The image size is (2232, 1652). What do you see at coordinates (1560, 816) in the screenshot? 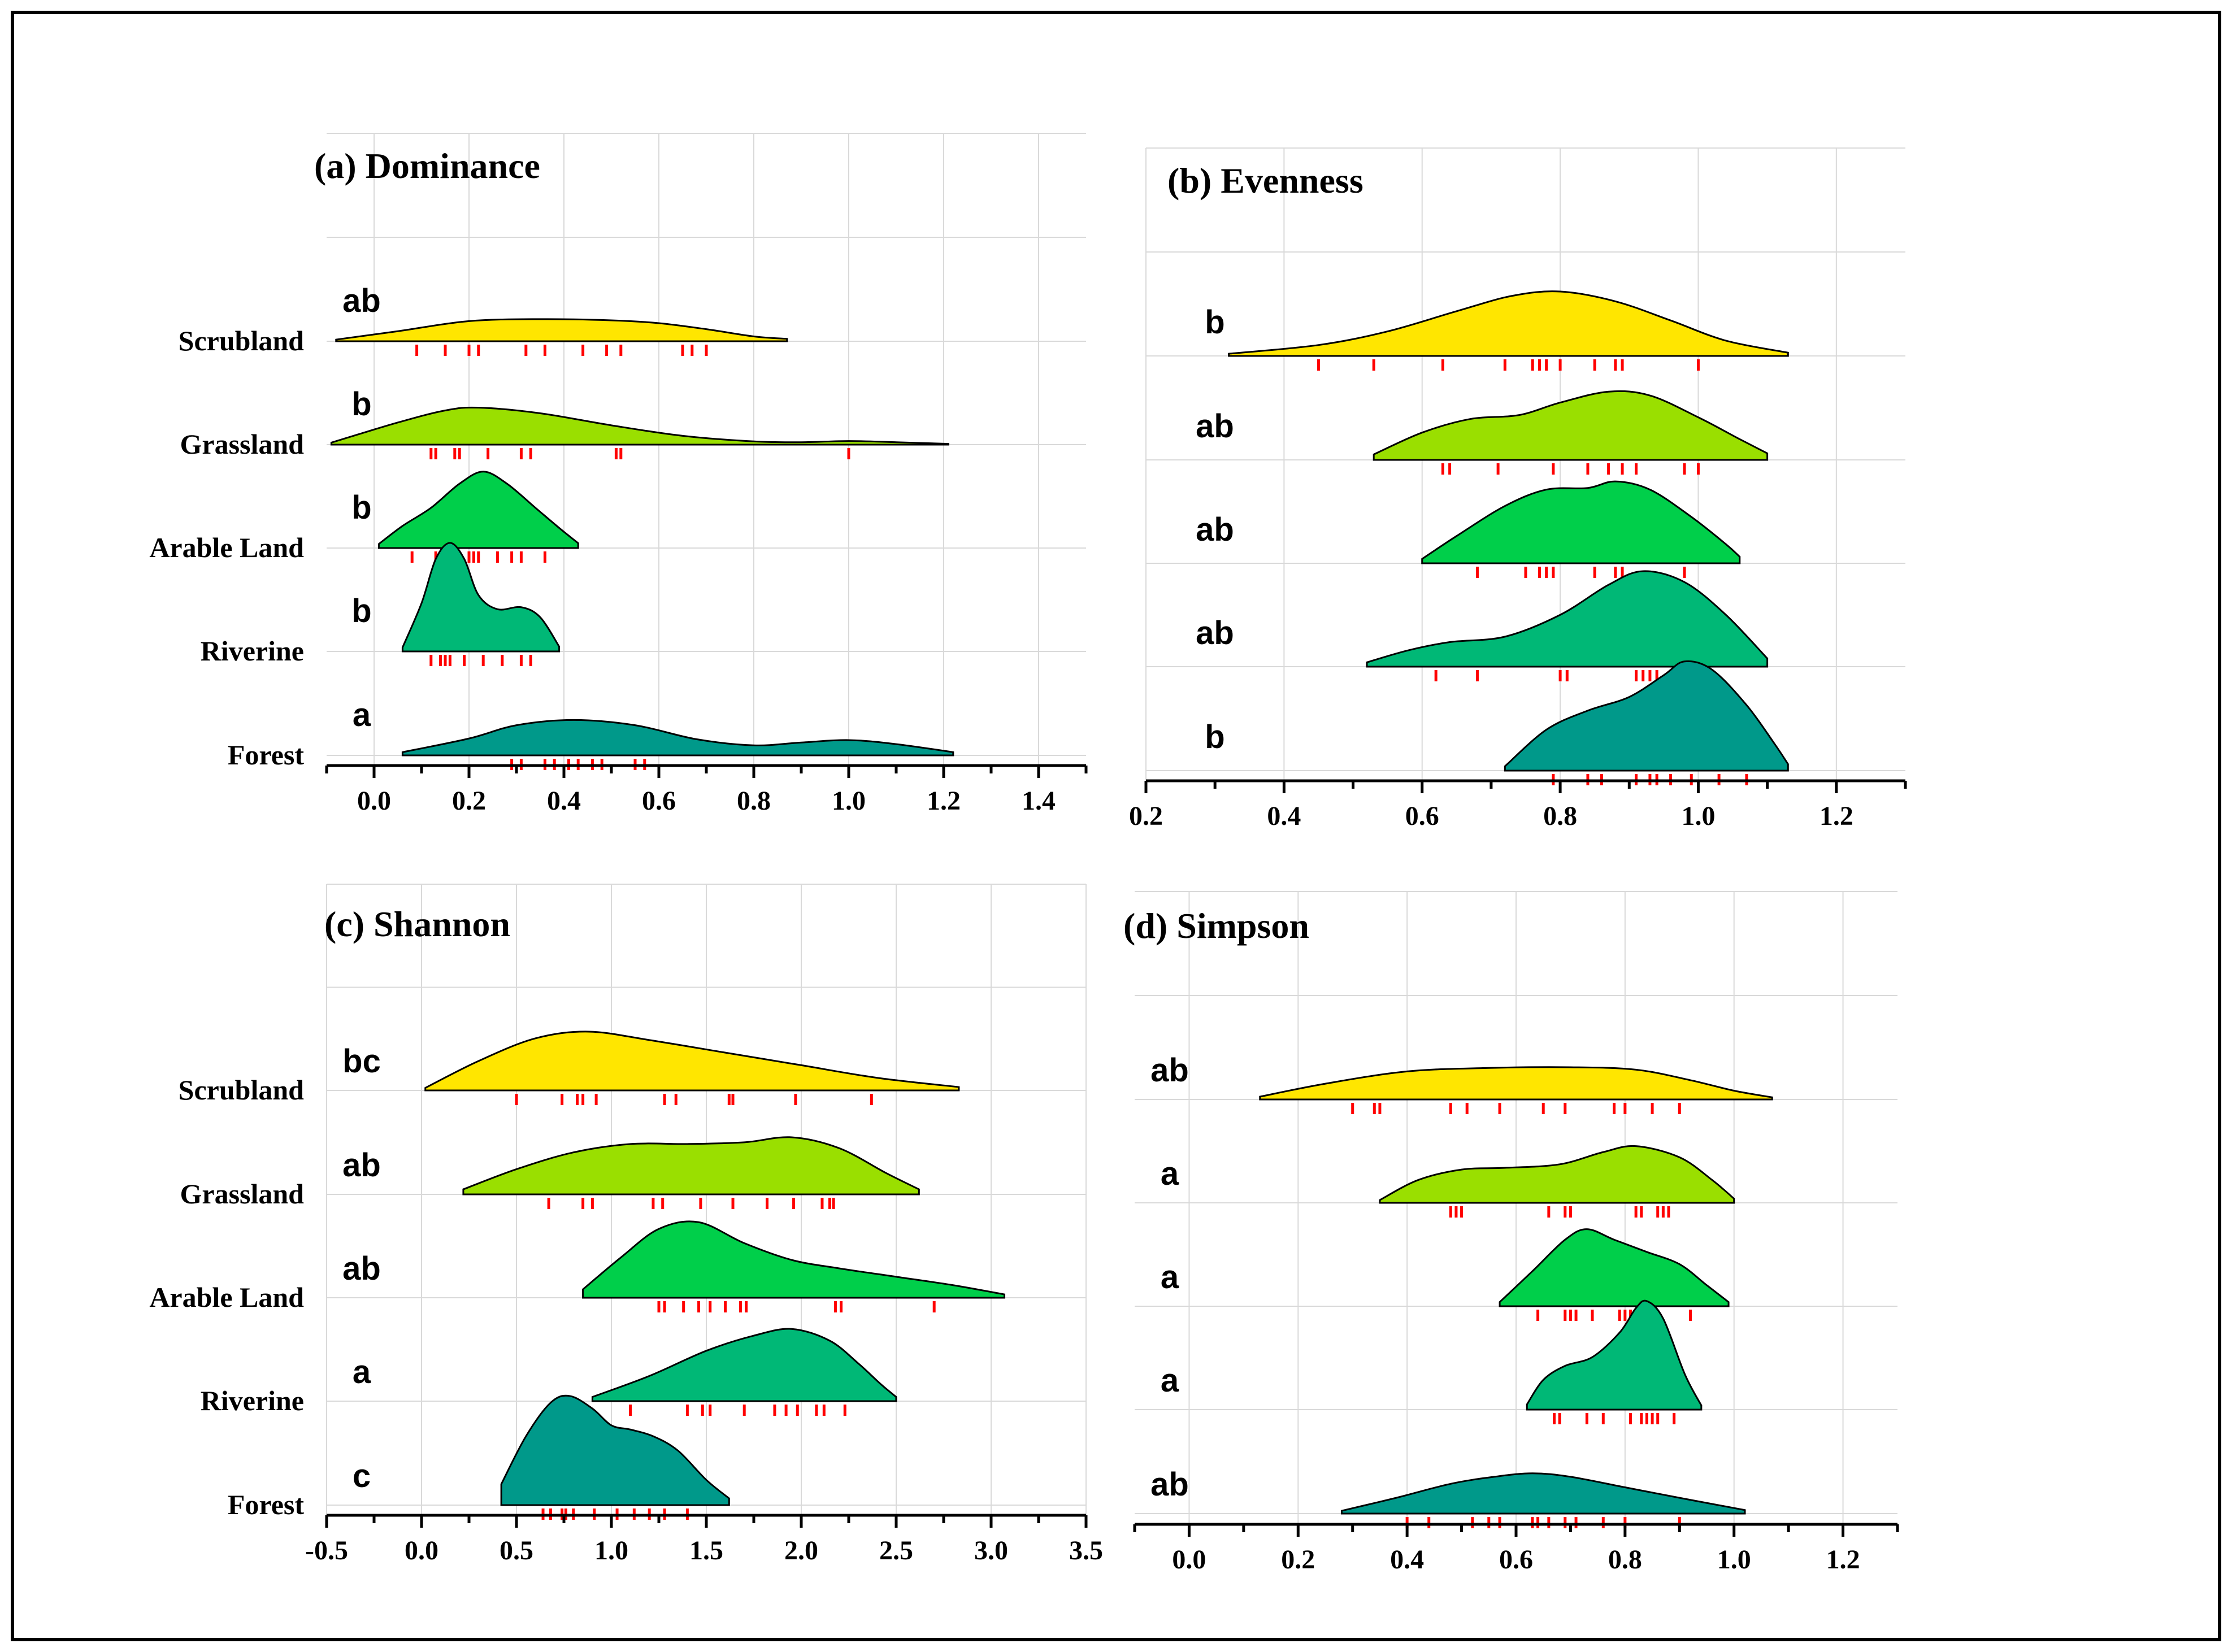
I see `panel-b-x-tick-label: 0.8` at bounding box center [1560, 816].